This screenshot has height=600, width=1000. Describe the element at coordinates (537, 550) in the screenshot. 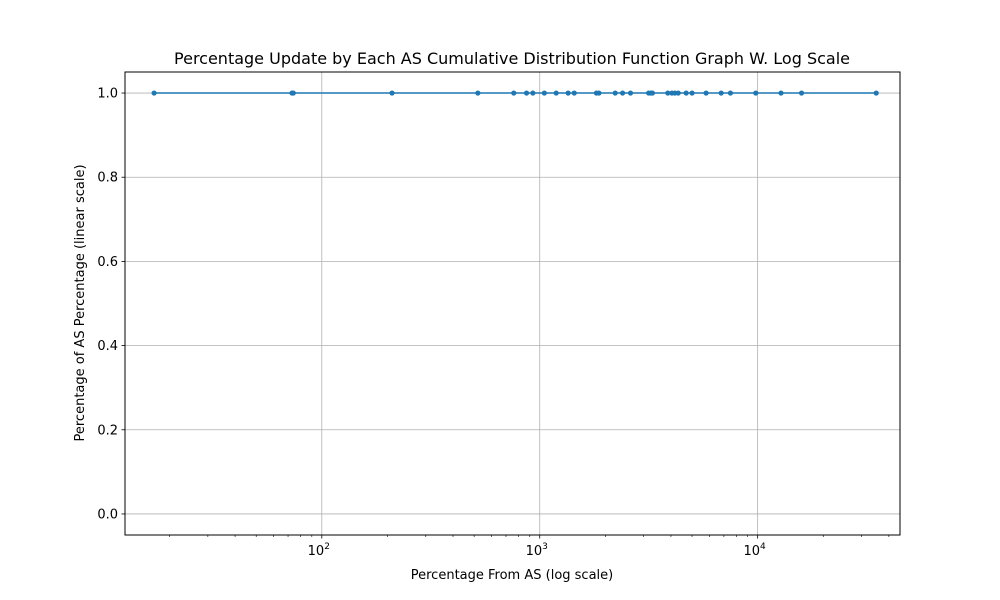

I see `x-tick-label: 10³` at that location.